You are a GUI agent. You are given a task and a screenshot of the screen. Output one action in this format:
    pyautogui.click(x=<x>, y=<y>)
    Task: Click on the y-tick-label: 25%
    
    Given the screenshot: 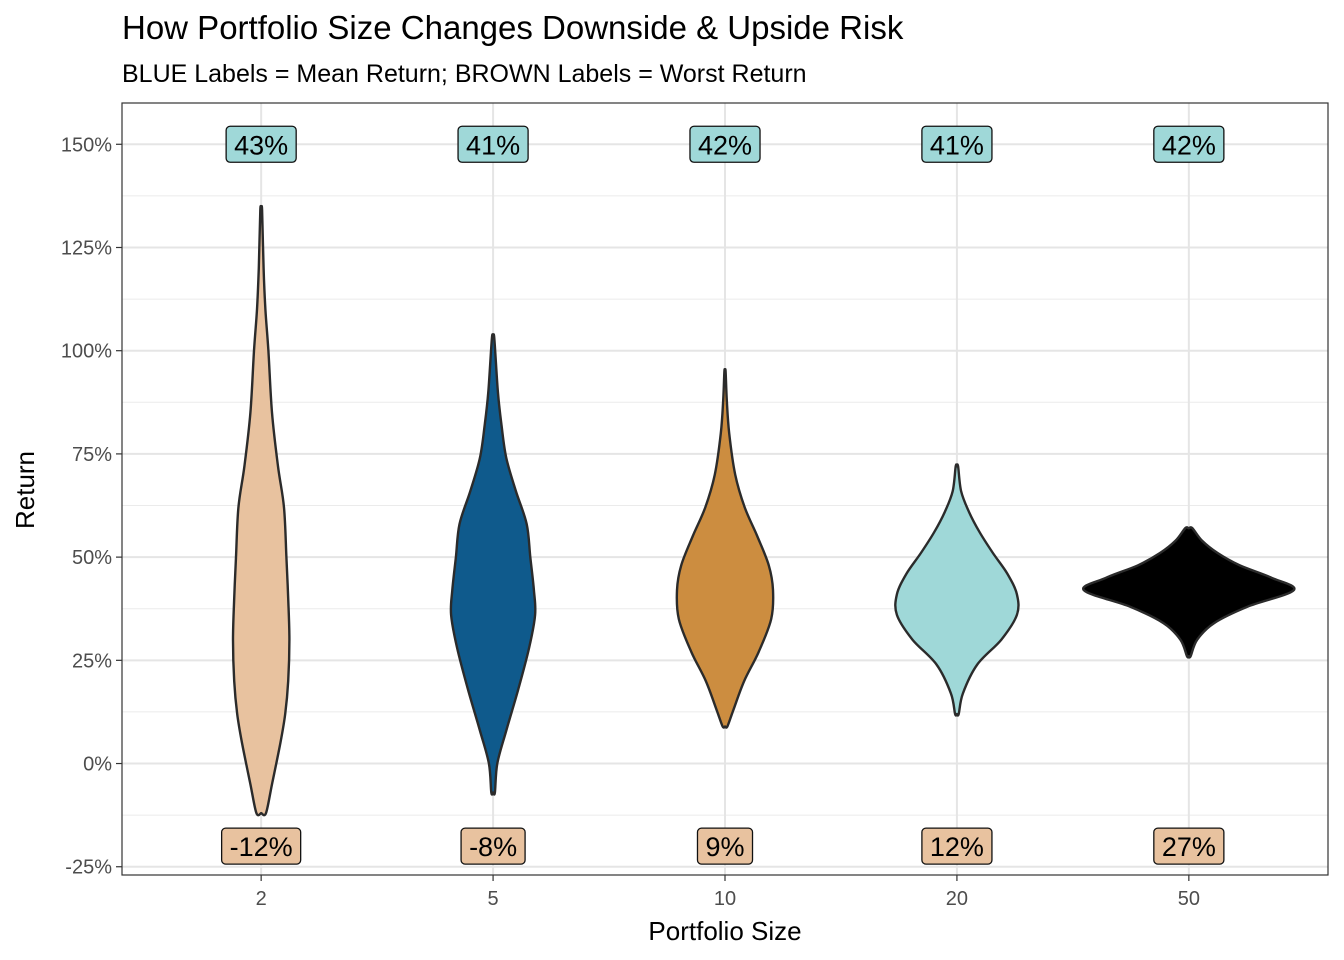 What is the action you would take?
    pyautogui.click(x=92, y=661)
    